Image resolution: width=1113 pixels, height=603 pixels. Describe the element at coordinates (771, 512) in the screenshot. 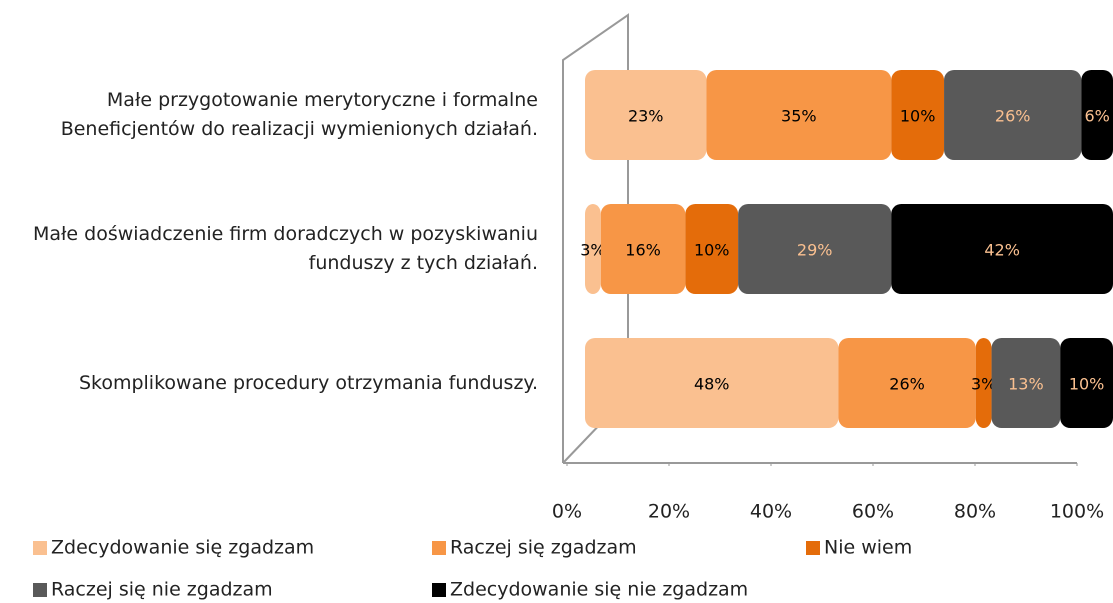

I see `x-tick-label: 40%` at that location.